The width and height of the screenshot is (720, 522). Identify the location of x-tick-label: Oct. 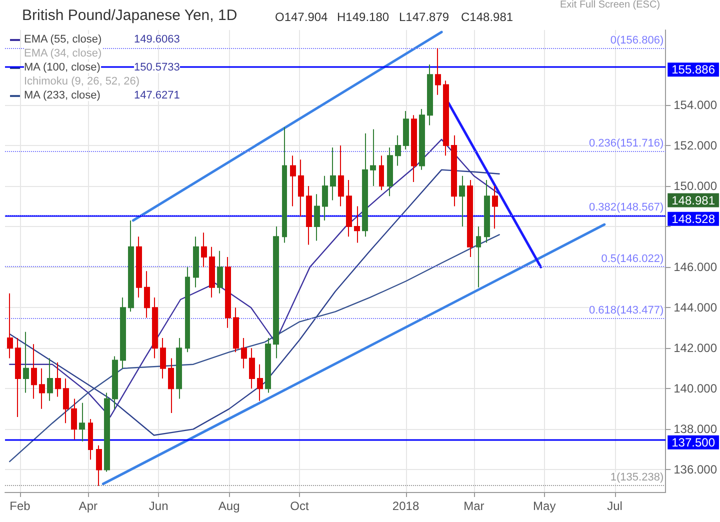
(300, 506).